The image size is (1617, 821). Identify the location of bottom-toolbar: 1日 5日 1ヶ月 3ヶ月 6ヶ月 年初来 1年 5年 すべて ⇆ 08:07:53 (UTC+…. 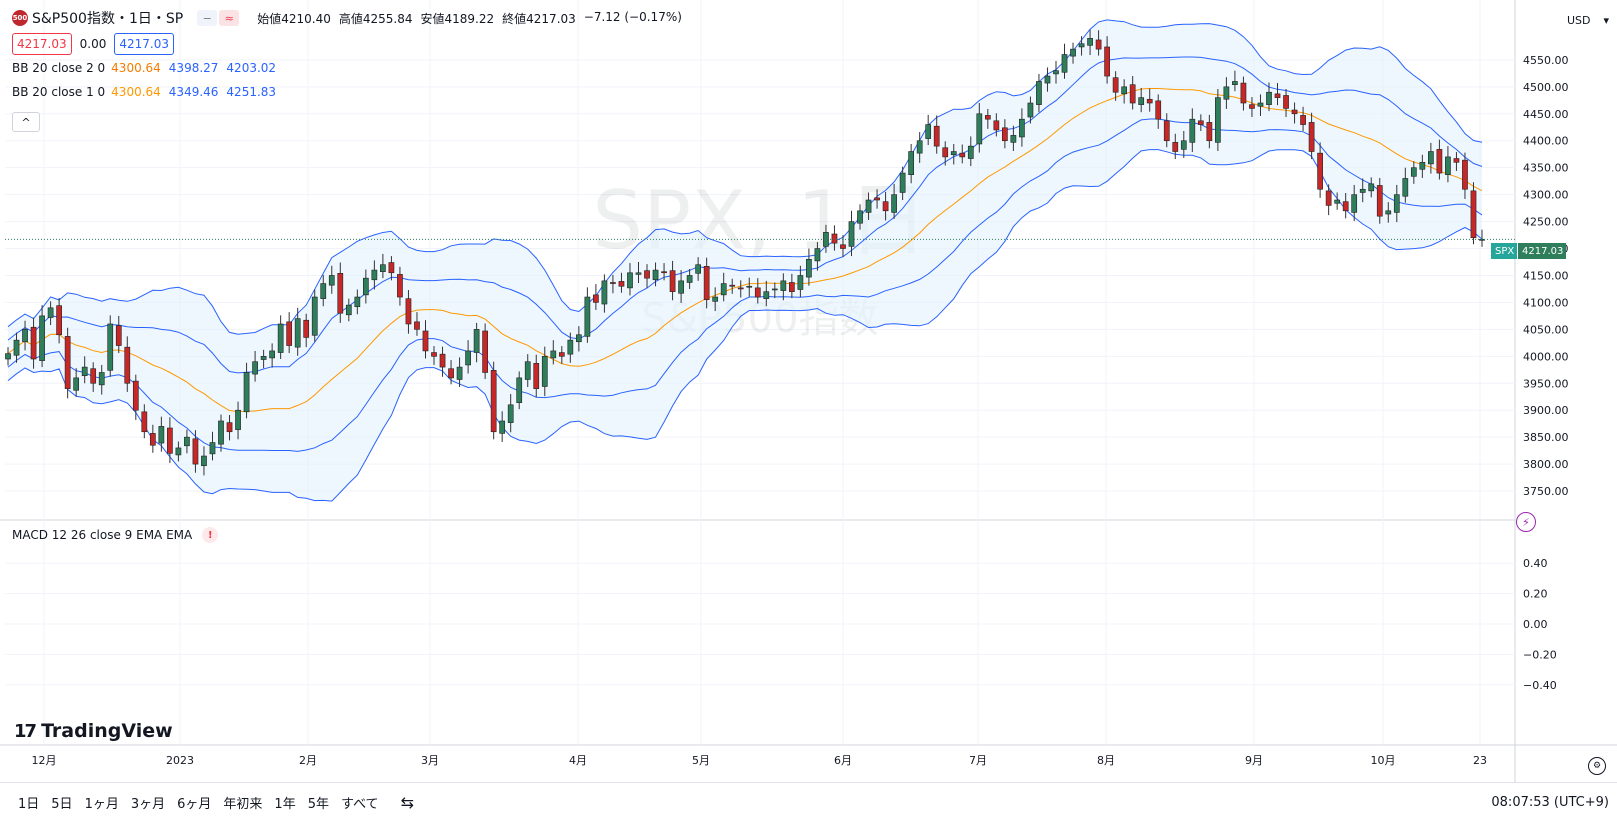
(808, 801).